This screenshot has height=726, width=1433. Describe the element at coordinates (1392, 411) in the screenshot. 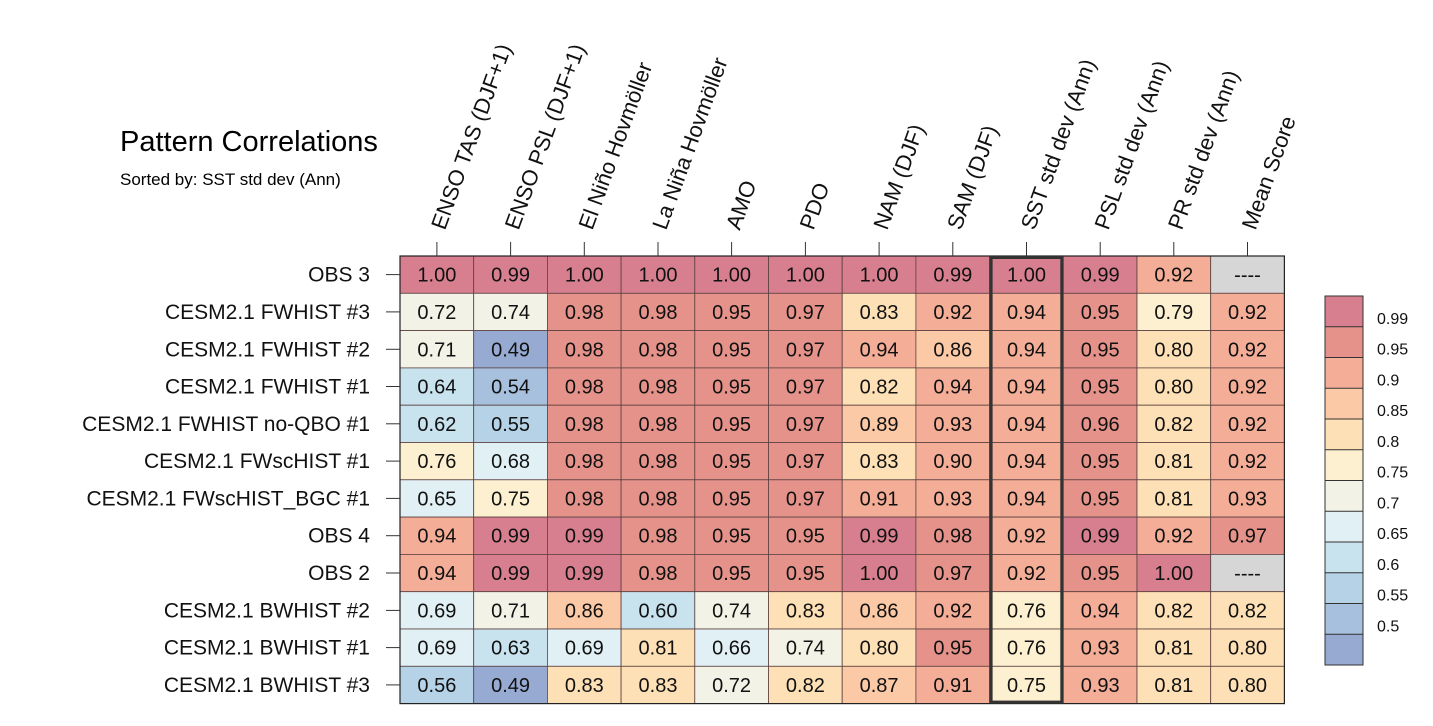

I see `colorbar-label: 0.85` at that location.